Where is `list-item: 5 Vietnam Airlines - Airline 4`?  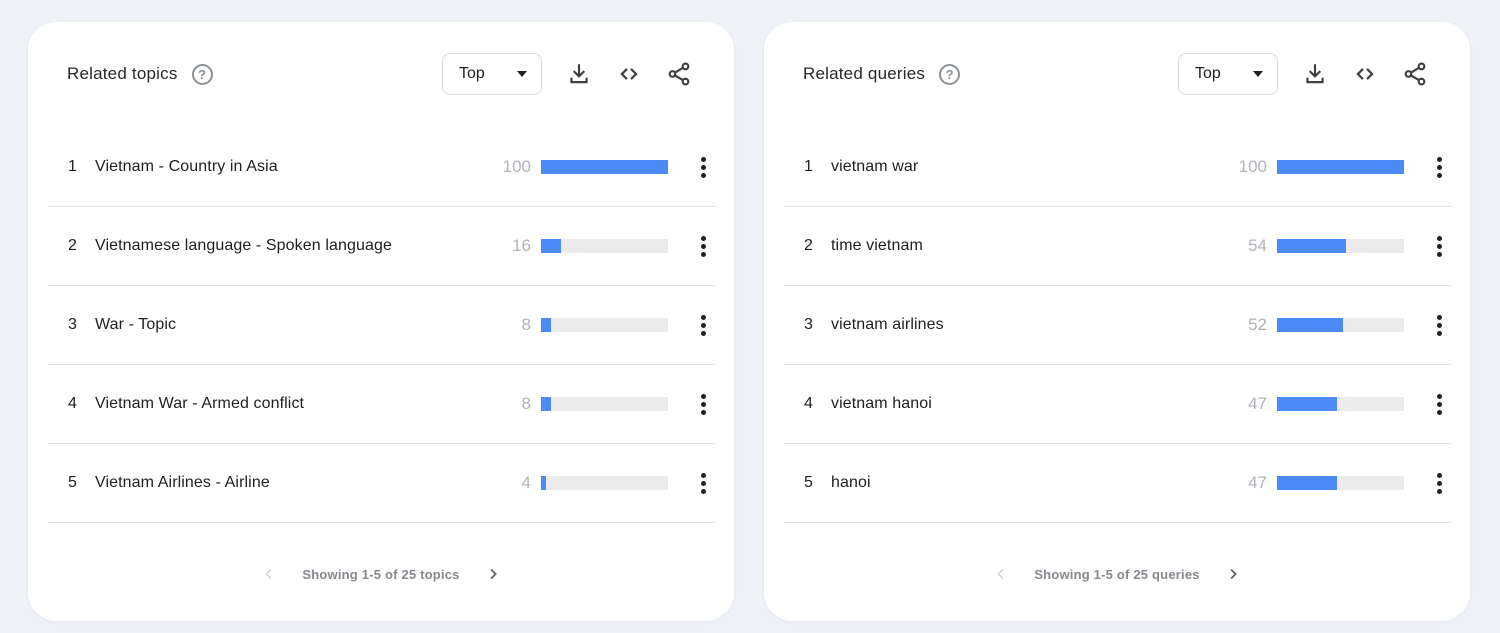
list-item: 5 Vietnam Airlines - Airline 4 is located at coordinates (382, 483).